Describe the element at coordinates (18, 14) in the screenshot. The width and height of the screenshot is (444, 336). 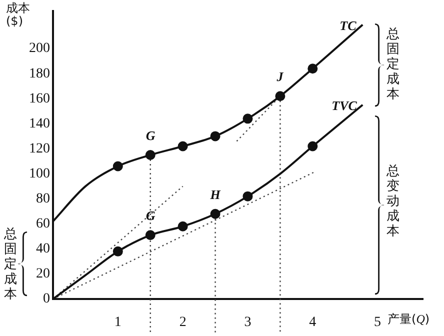
I see `y-axis-title: 成本 ($)` at that location.